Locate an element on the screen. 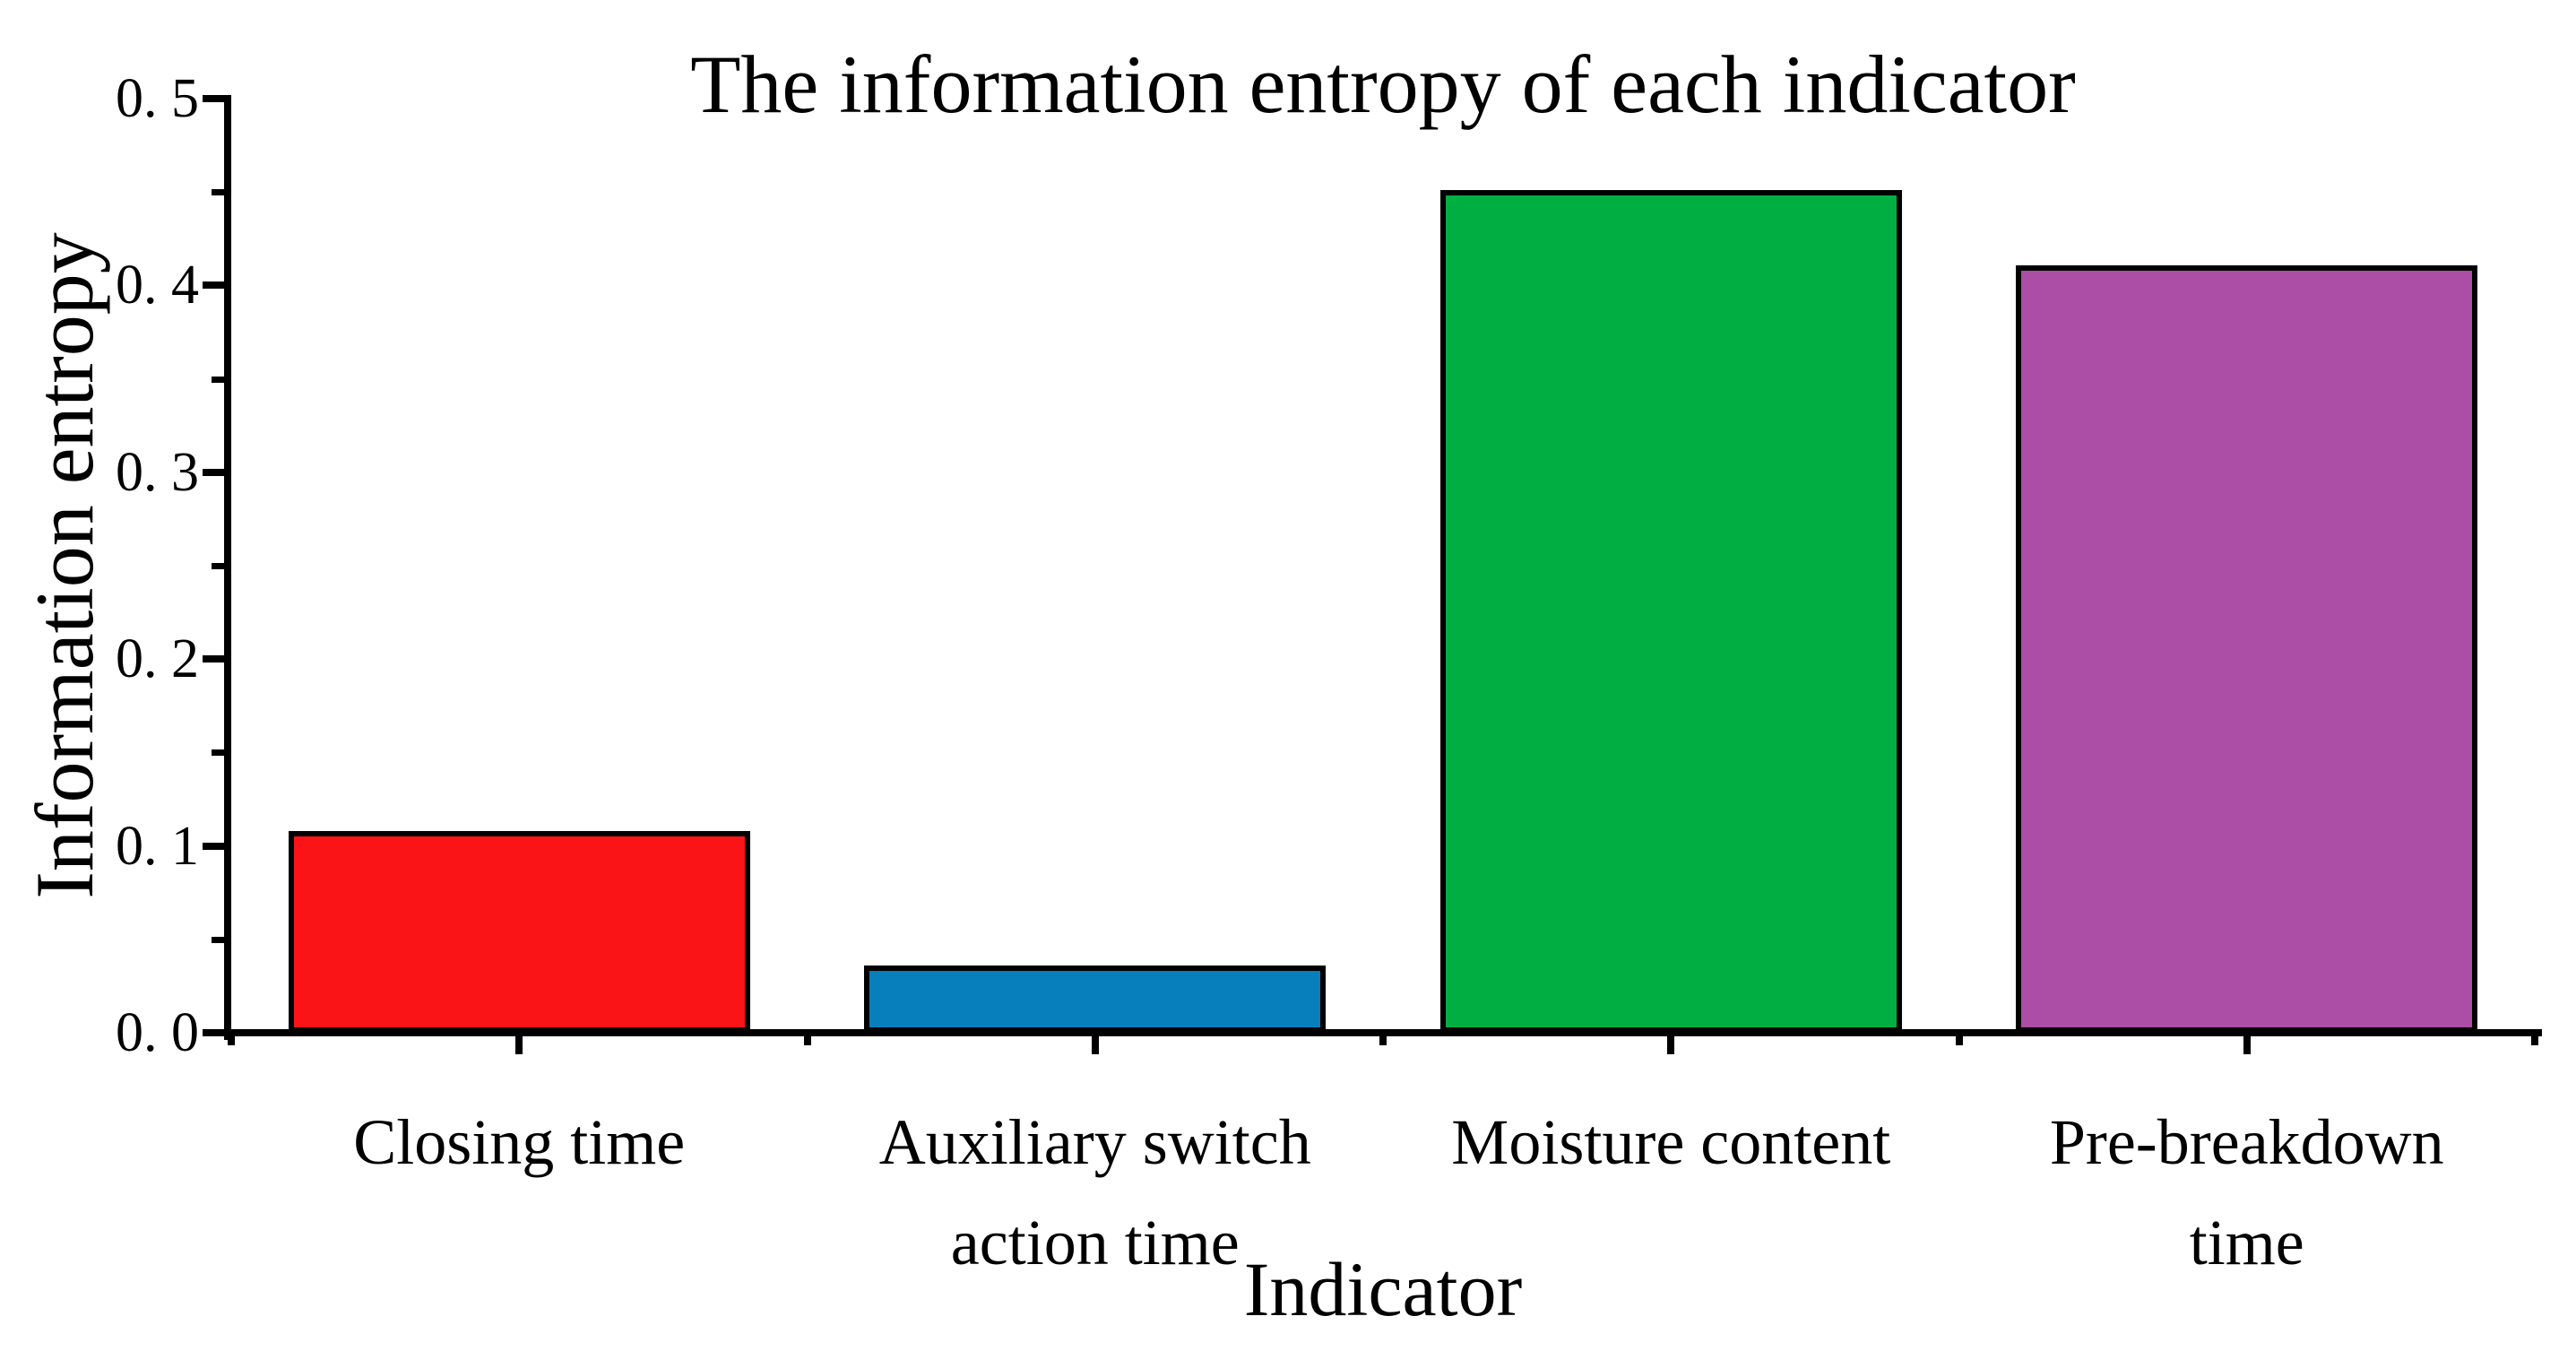  x-category-label-closing-time: Closing time is located at coordinates (519, 1142).